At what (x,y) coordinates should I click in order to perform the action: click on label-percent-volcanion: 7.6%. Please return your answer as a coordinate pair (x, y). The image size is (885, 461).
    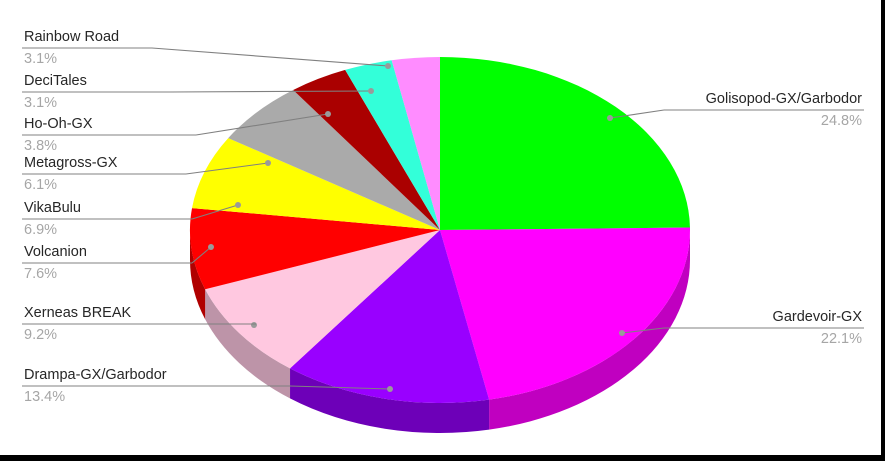
    Looking at the image, I should click on (40, 274).